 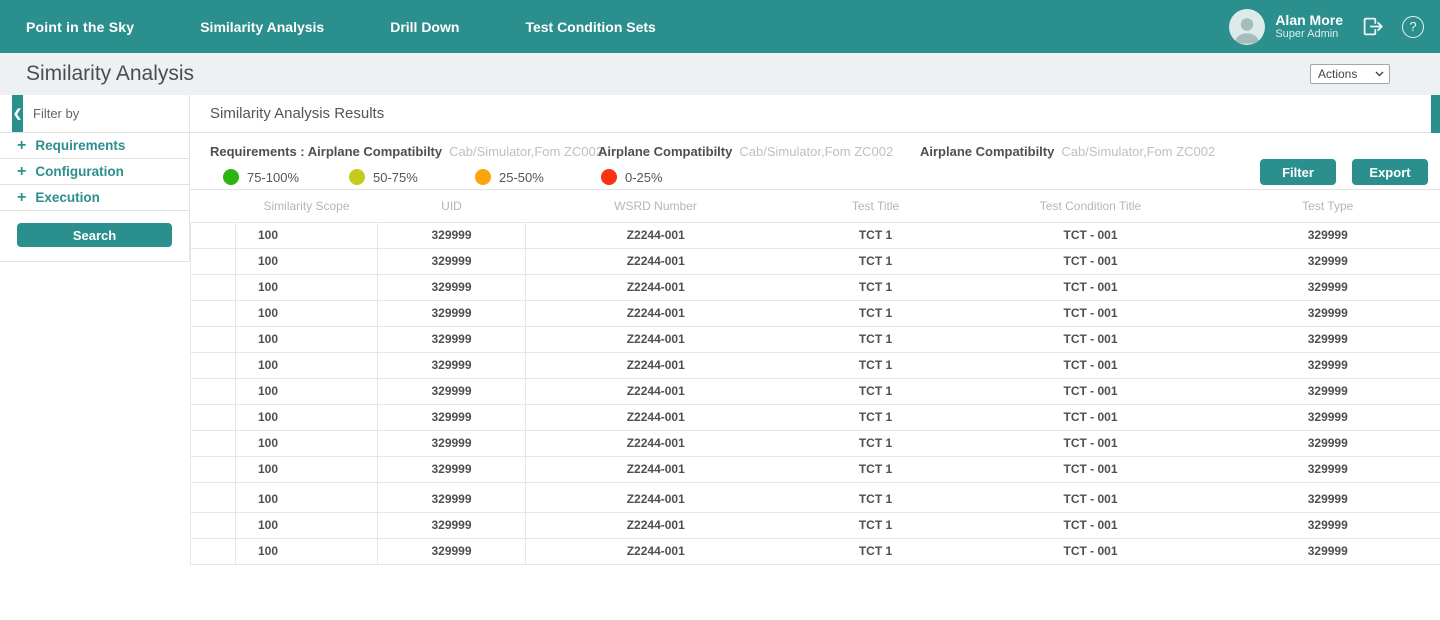 I want to click on user-role: Super Admin, so click(x=1307, y=34).